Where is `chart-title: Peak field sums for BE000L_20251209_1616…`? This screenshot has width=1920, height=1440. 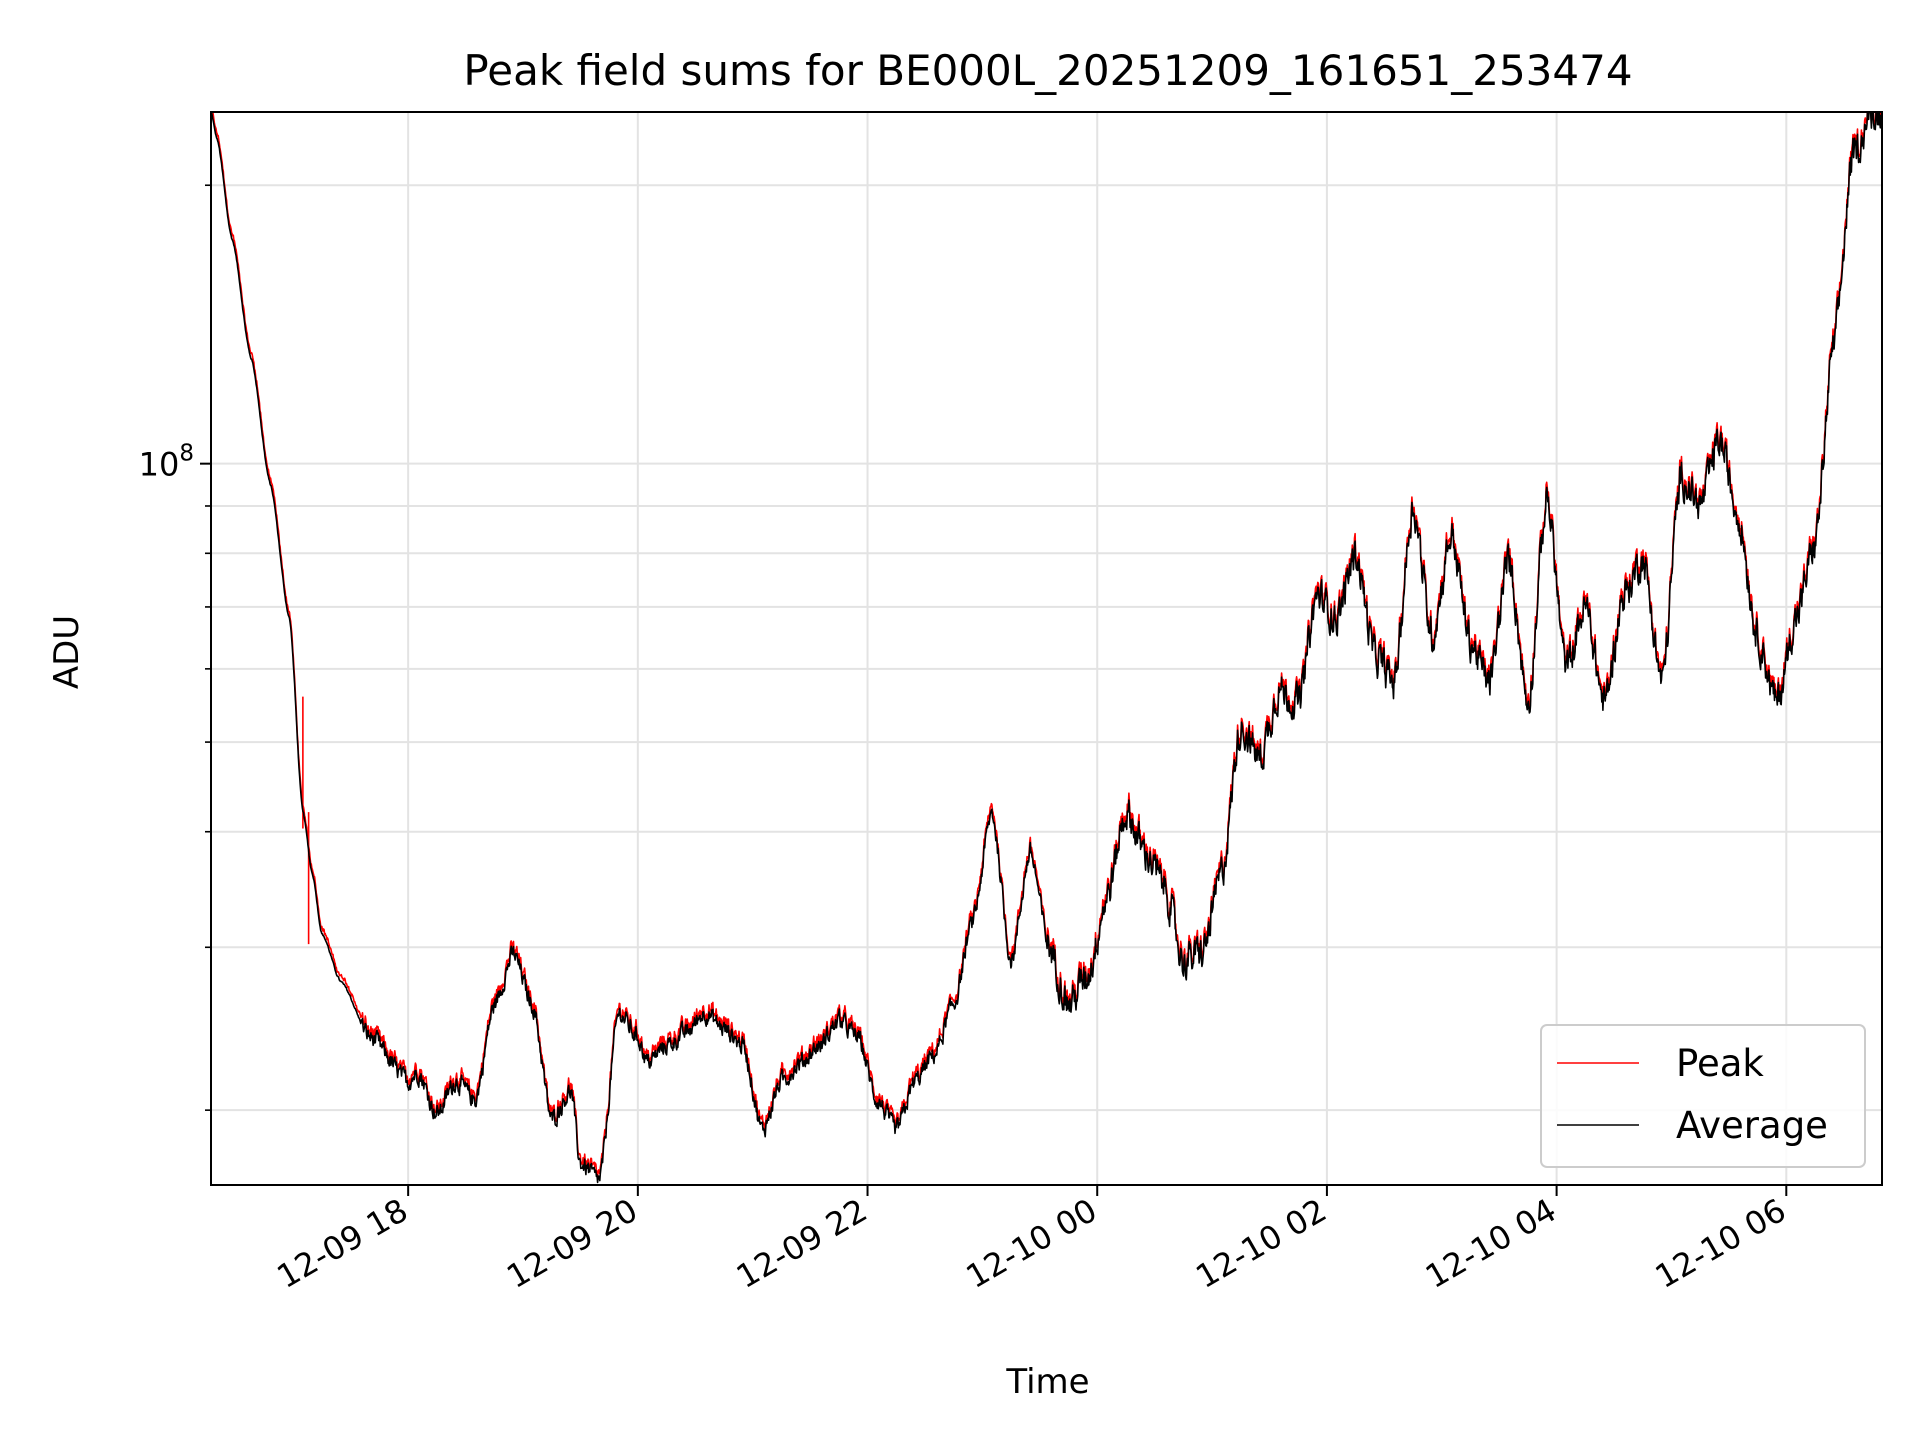
chart-title: Peak field sums for BE000L_20251209_1616… is located at coordinates (1047, 70).